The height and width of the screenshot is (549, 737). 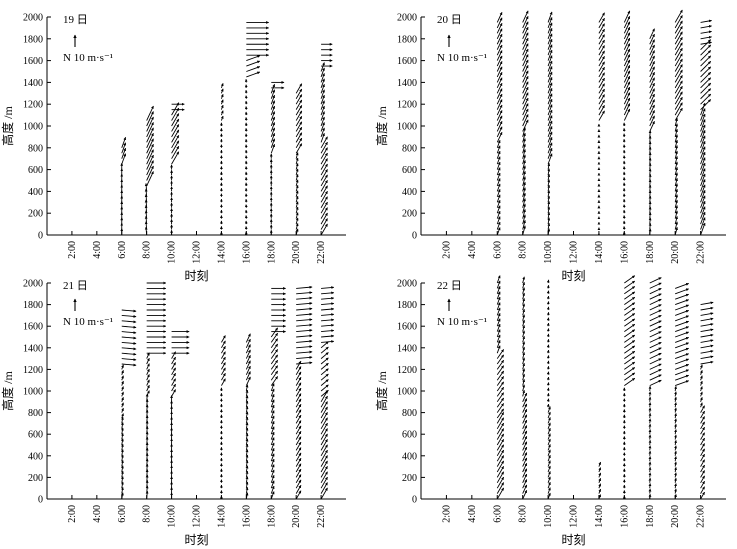 What do you see at coordinates (97, 514) in the screenshot?
I see `x-tick-label: 4:00` at bounding box center [97, 514].